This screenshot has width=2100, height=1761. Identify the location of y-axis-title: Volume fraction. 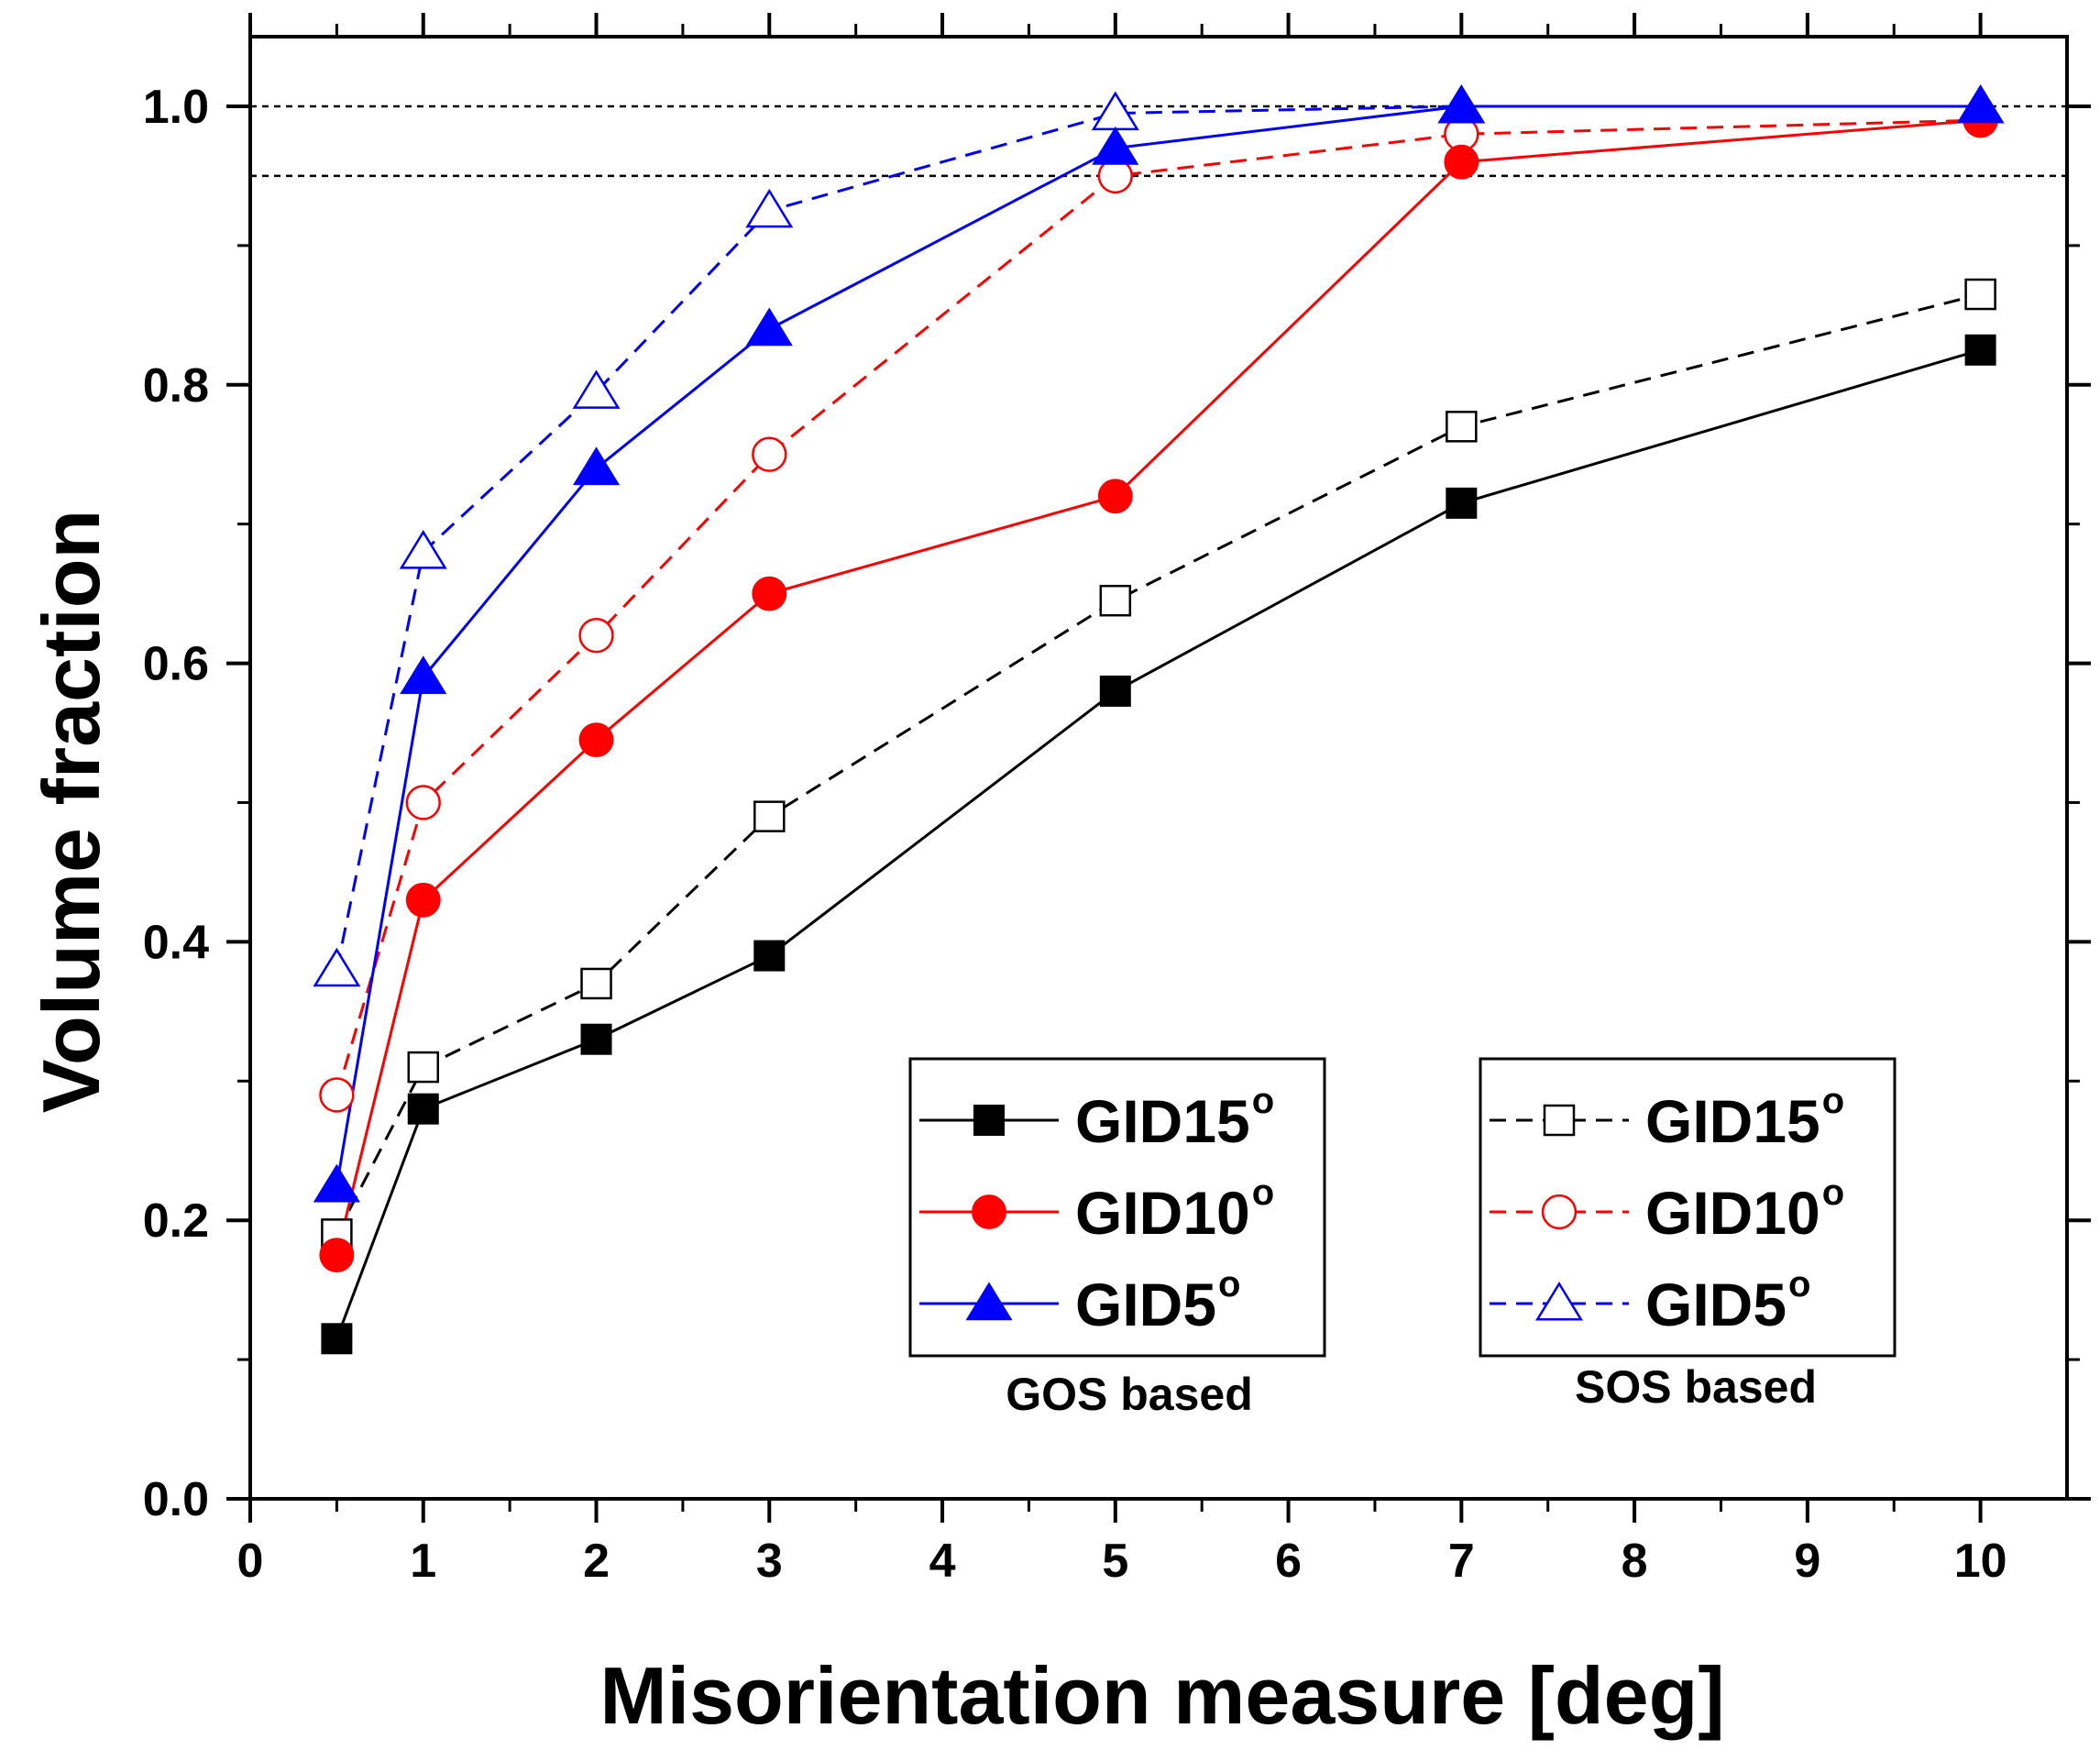
(71, 811).